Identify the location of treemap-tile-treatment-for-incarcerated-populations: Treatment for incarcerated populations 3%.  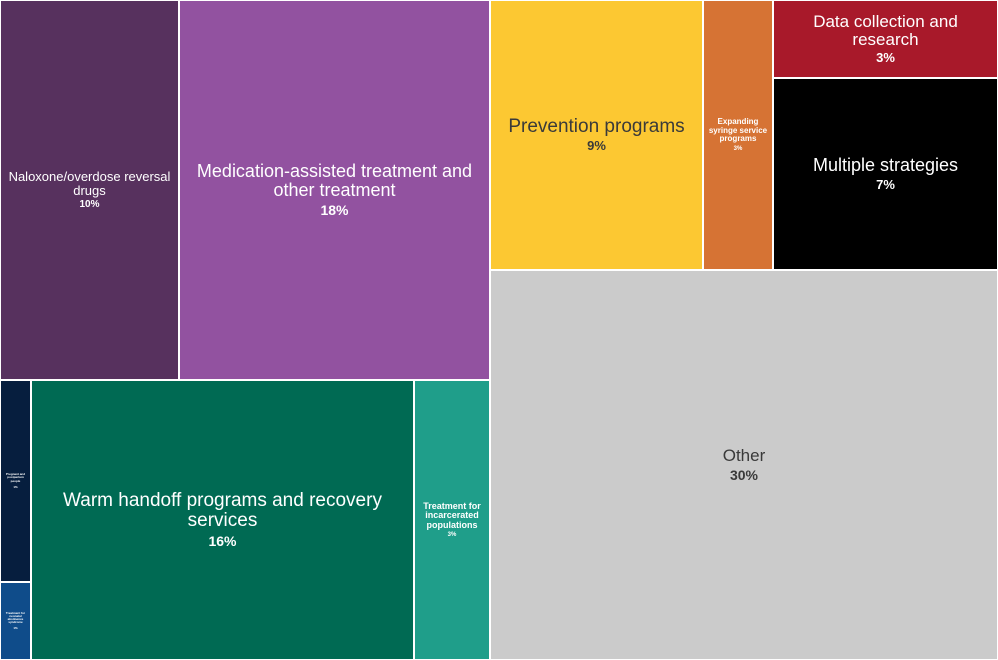
(452, 520).